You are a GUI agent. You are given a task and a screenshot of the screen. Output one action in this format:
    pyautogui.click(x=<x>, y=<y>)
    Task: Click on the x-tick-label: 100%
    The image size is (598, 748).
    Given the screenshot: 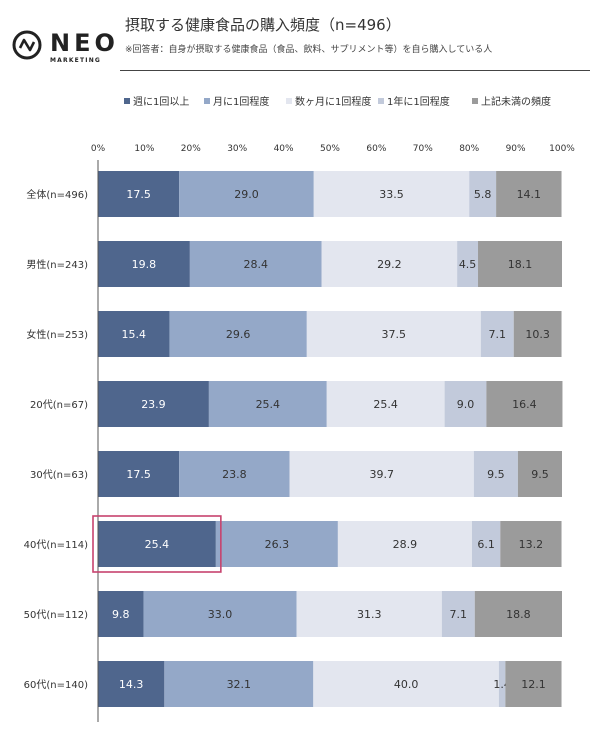 What is the action you would take?
    pyautogui.click(x=562, y=149)
    